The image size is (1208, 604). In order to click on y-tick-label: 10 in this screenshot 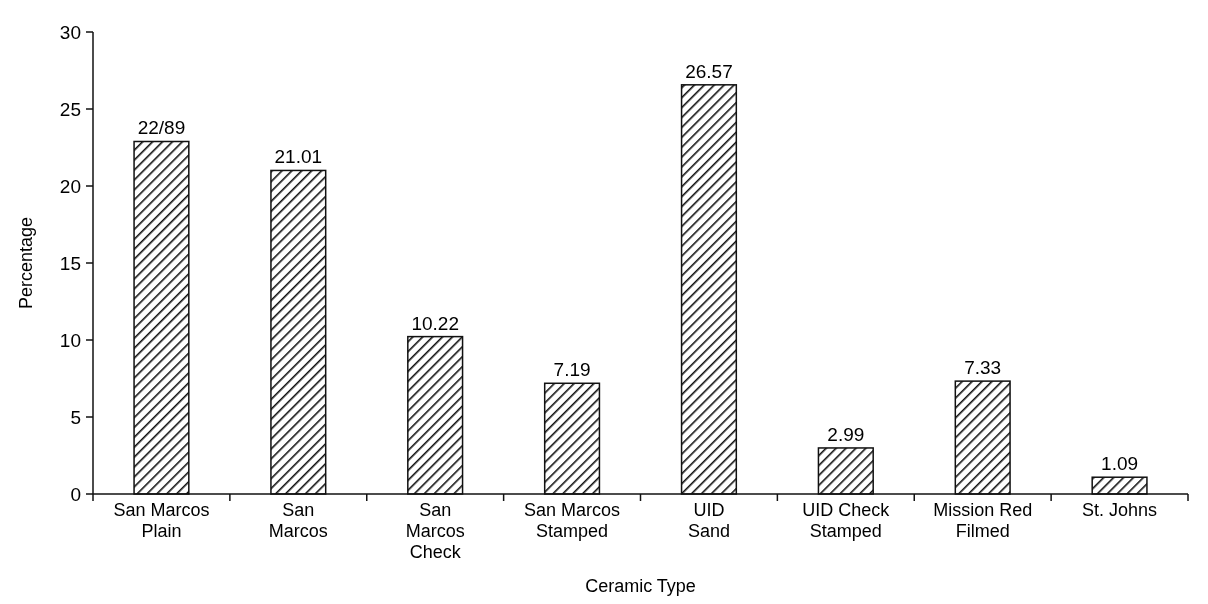, I will do `click(70, 340)`.